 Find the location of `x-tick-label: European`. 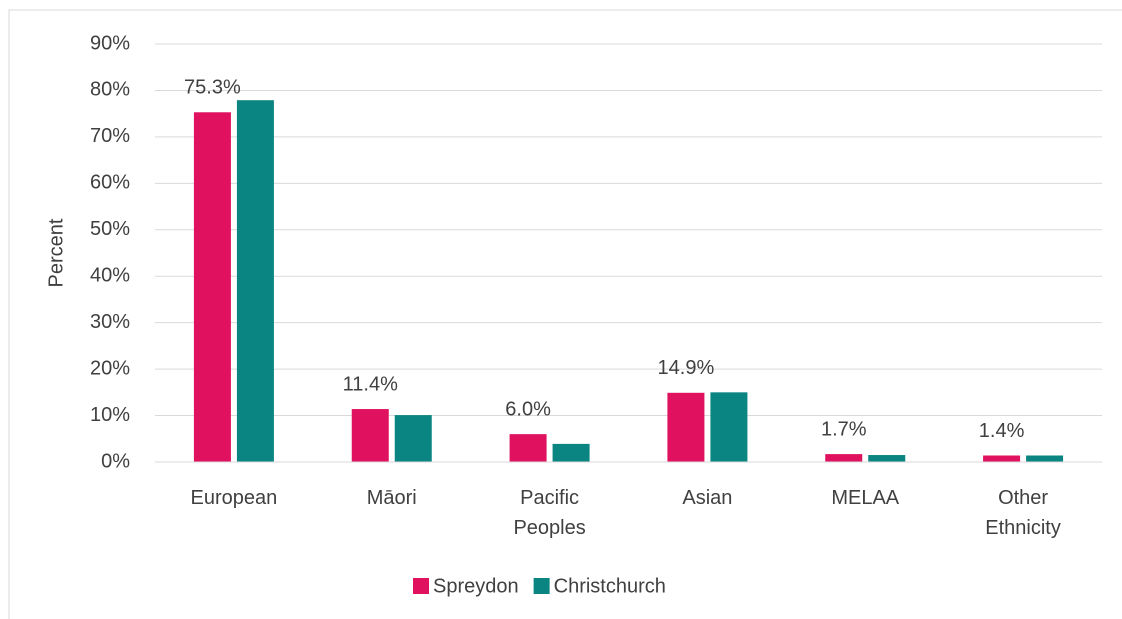

x-tick-label: European is located at coordinates (234, 498).